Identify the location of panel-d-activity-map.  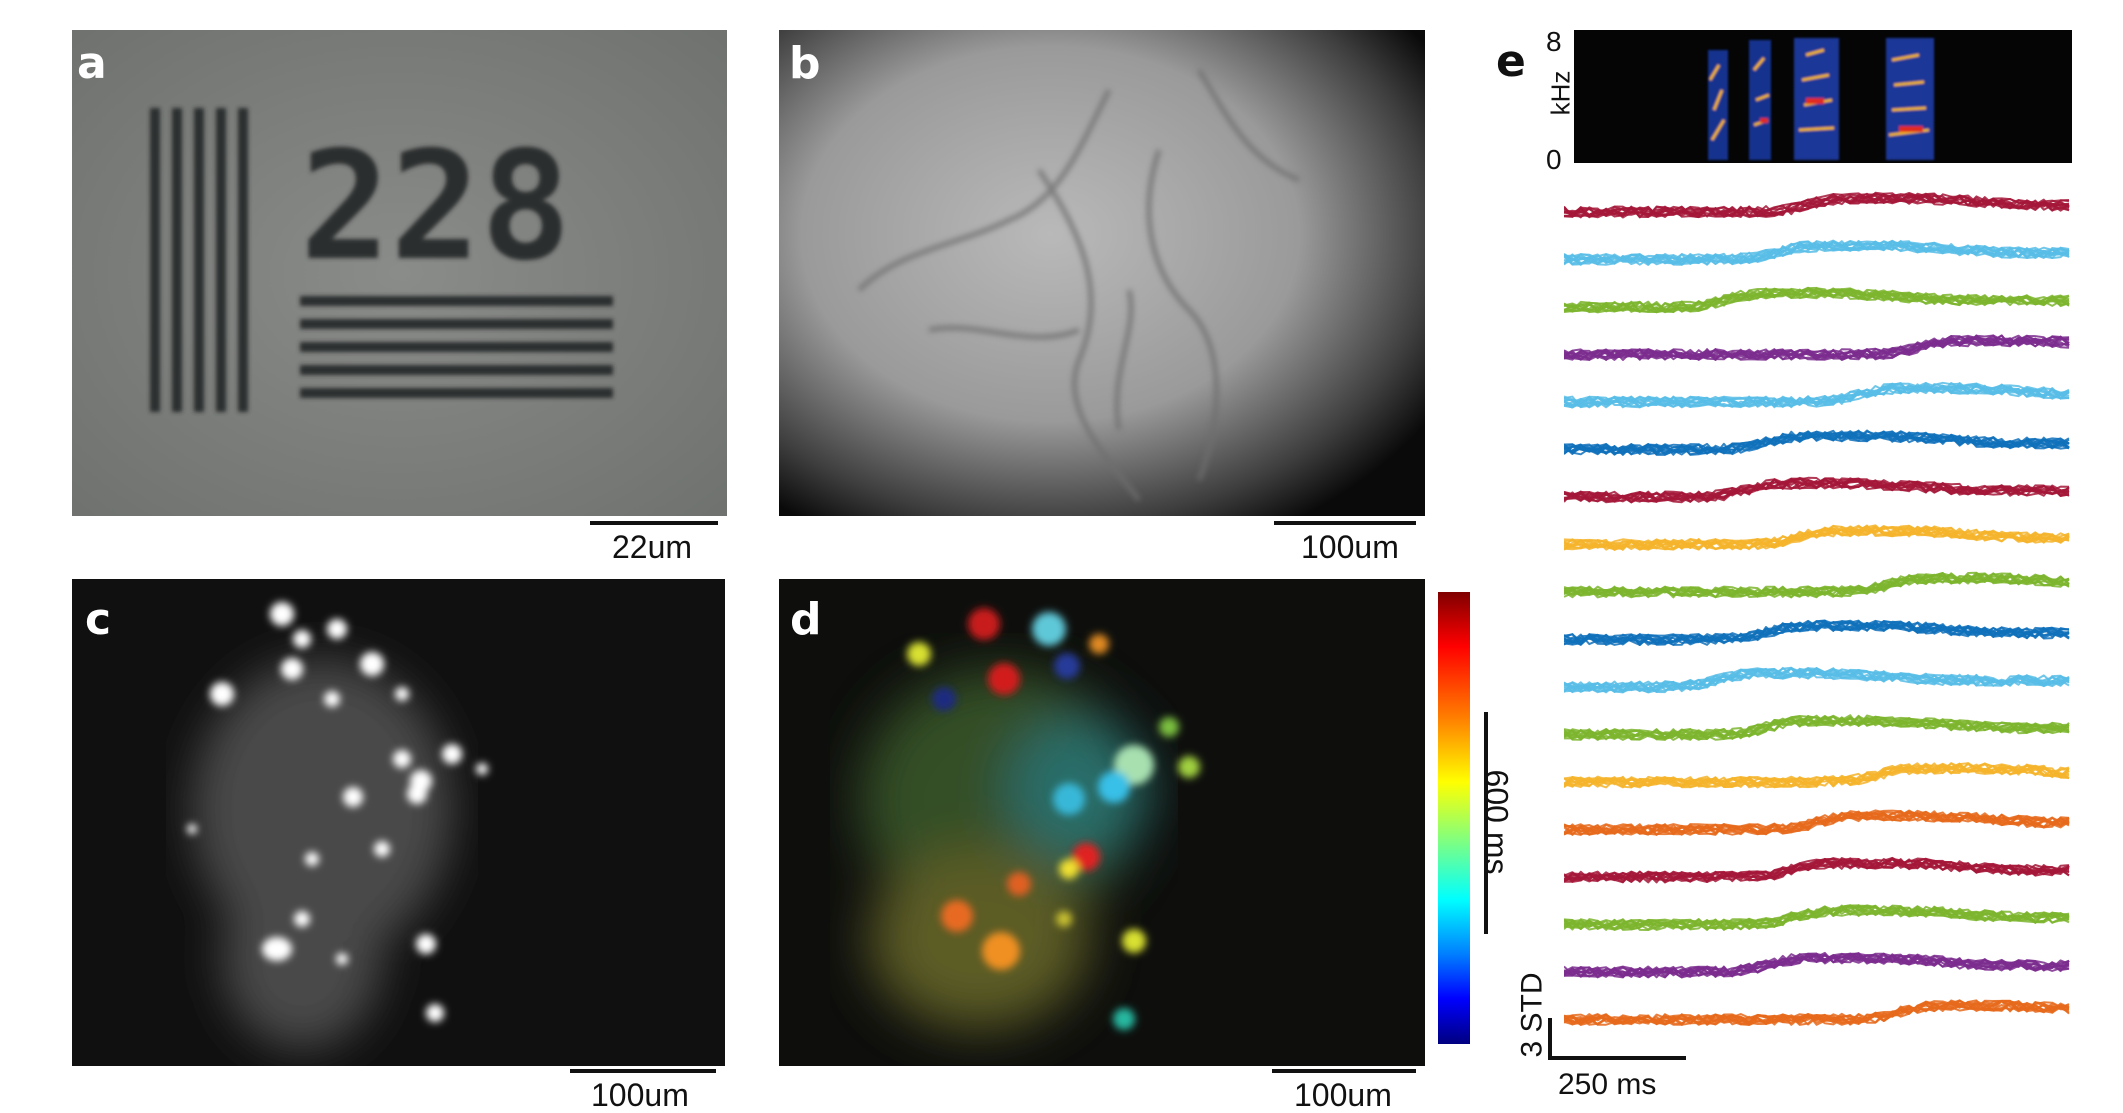
(1102, 822).